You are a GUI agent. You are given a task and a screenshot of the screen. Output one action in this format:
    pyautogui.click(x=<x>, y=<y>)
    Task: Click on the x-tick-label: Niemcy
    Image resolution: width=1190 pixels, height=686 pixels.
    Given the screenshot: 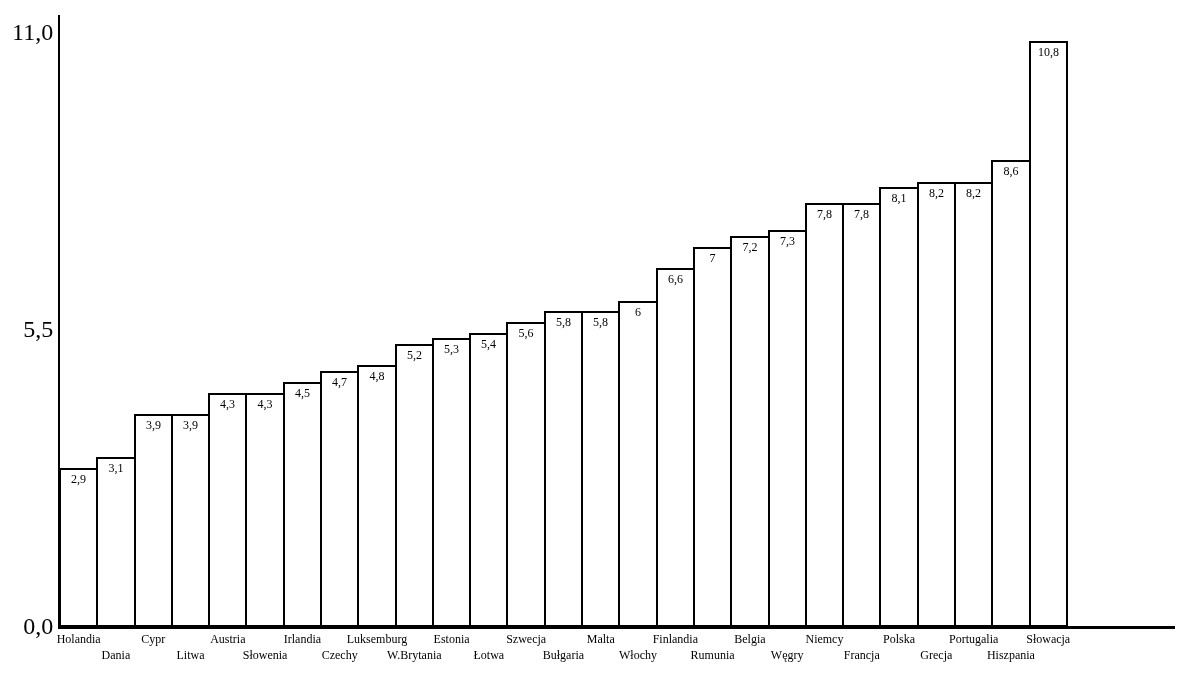 What is the action you would take?
    pyautogui.click(x=824, y=639)
    